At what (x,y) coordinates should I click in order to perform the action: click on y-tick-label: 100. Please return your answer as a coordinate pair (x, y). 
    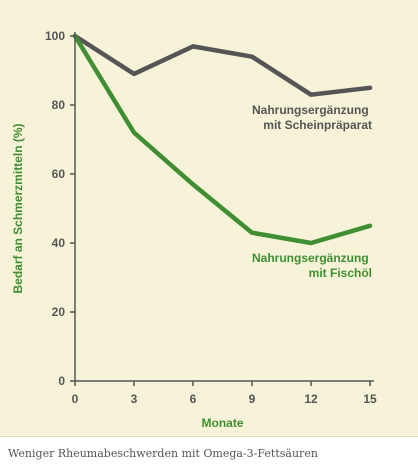
    Looking at the image, I should click on (55, 36).